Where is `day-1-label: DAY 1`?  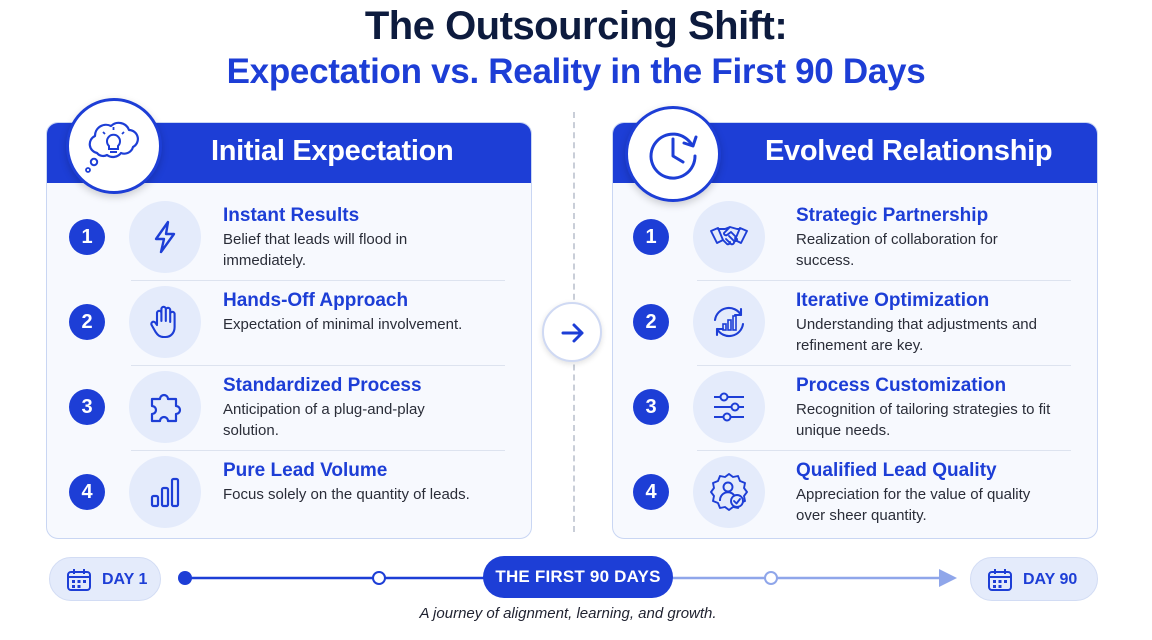 day-1-label: DAY 1 is located at coordinates (125, 579).